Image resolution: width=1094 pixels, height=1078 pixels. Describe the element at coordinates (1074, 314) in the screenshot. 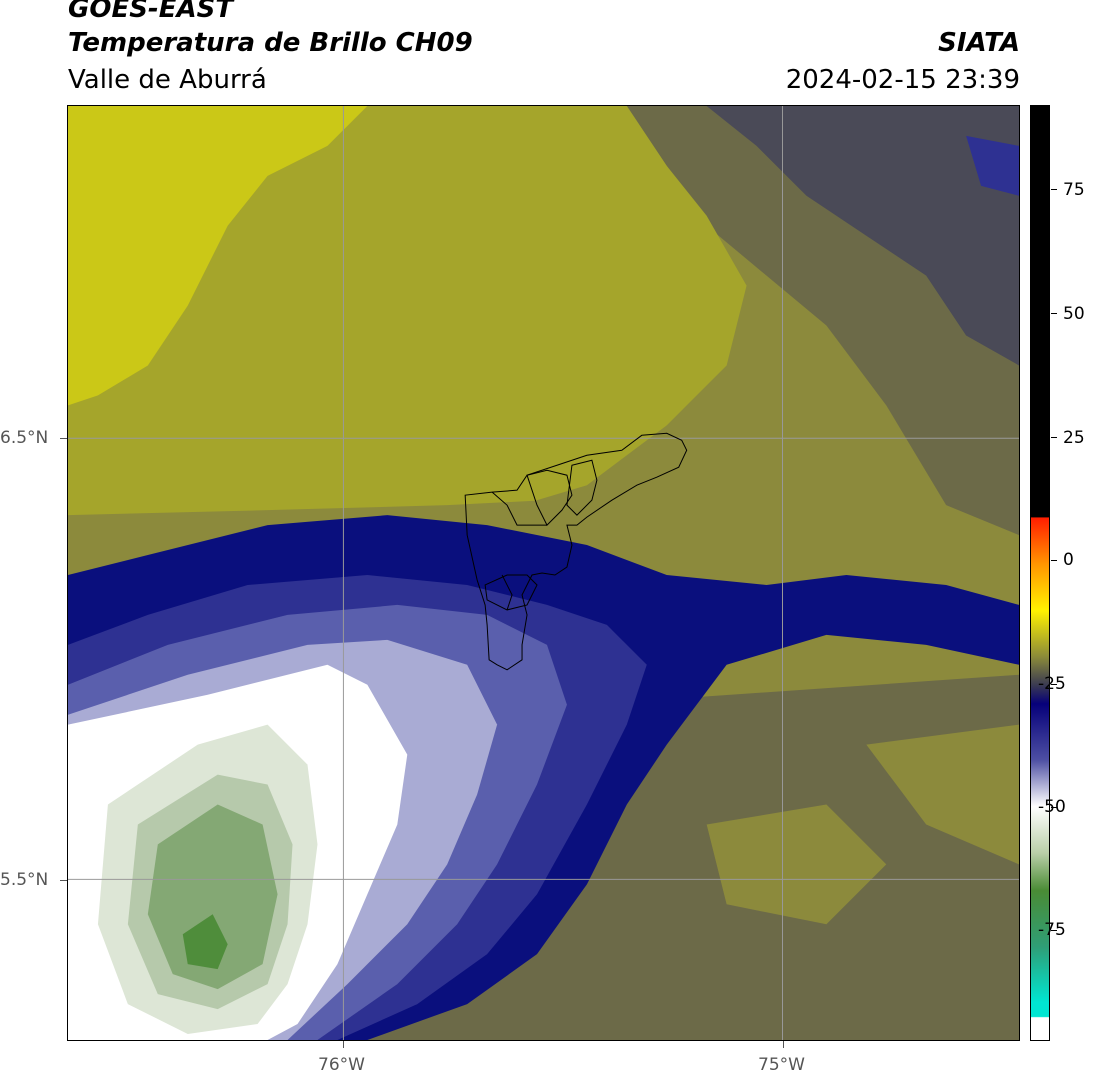

I see `cb-label-50: 50` at that location.